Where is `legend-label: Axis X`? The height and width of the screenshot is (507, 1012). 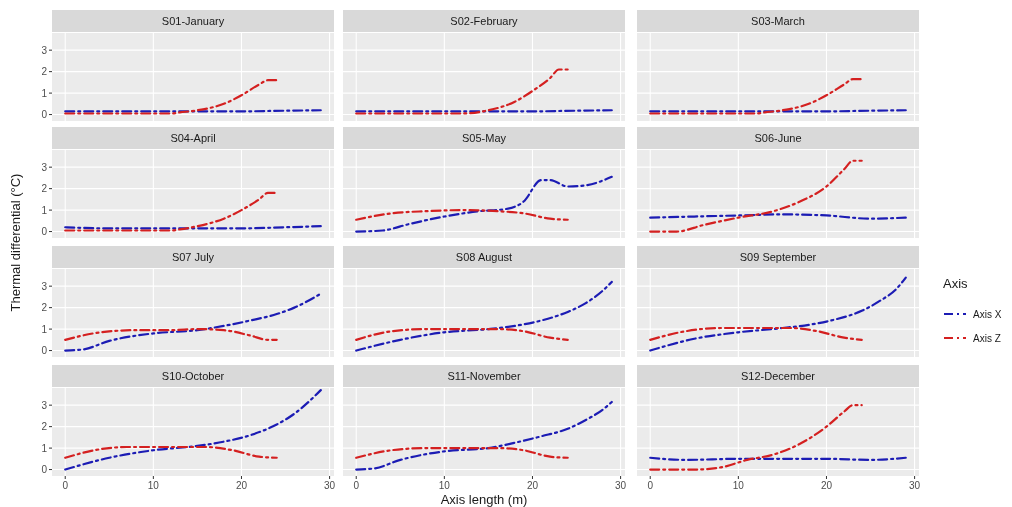 legend-label: Axis X is located at coordinates (987, 314).